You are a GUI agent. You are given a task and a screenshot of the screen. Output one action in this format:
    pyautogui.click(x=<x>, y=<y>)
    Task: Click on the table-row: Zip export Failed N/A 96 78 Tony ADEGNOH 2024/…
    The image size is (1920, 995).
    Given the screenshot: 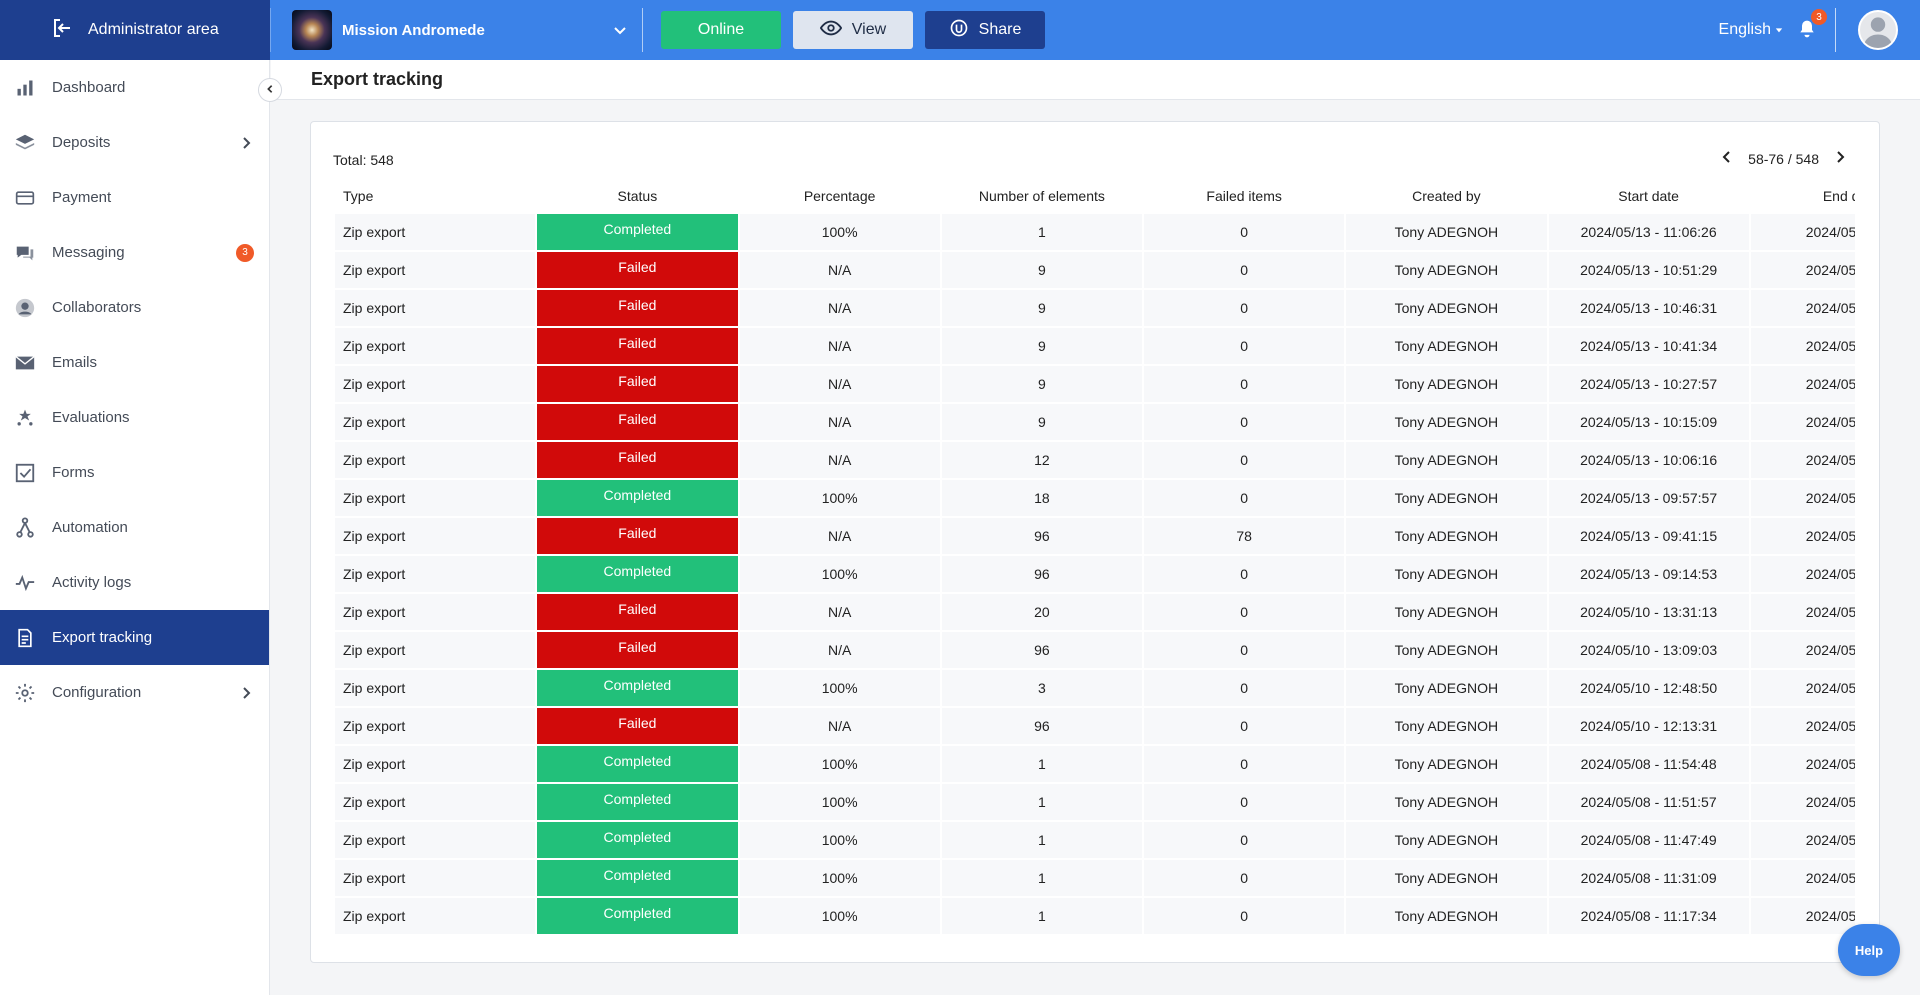 What is the action you would take?
    pyautogui.click(x=1095, y=536)
    